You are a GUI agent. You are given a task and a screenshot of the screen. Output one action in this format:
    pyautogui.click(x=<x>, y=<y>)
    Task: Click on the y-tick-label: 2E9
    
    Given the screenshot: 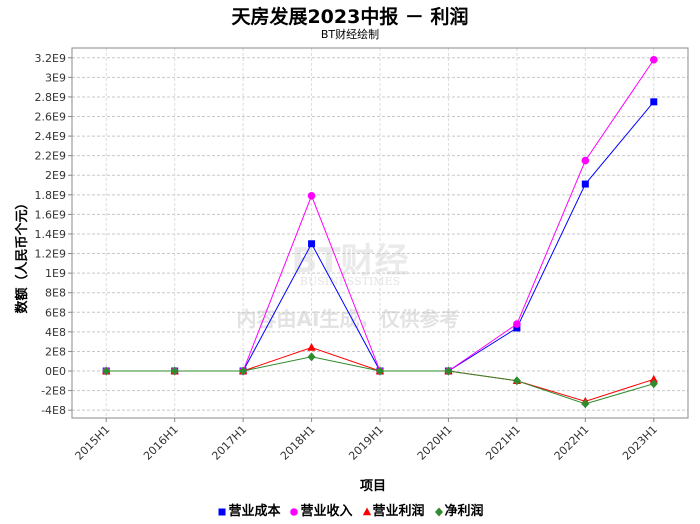 What is the action you would take?
    pyautogui.click(x=55, y=175)
    